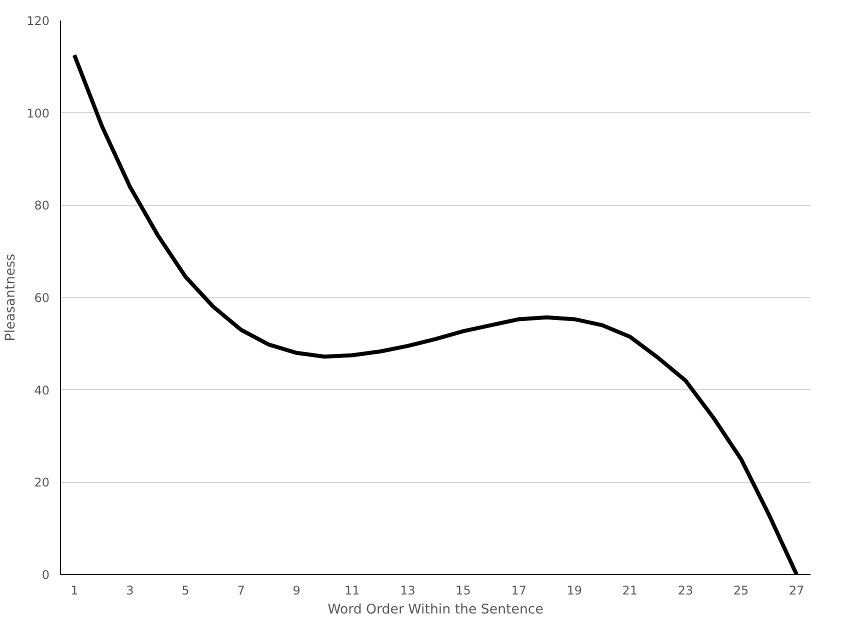  I want to click on x-tick-label: 1, so click(74, 591).